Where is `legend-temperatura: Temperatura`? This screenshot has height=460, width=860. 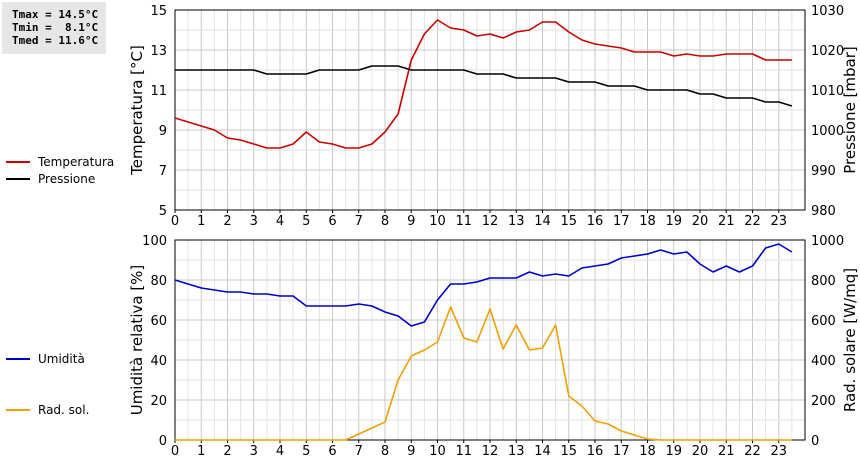 legend-temperatura: Temperatura is located at coordinates (60, 162).